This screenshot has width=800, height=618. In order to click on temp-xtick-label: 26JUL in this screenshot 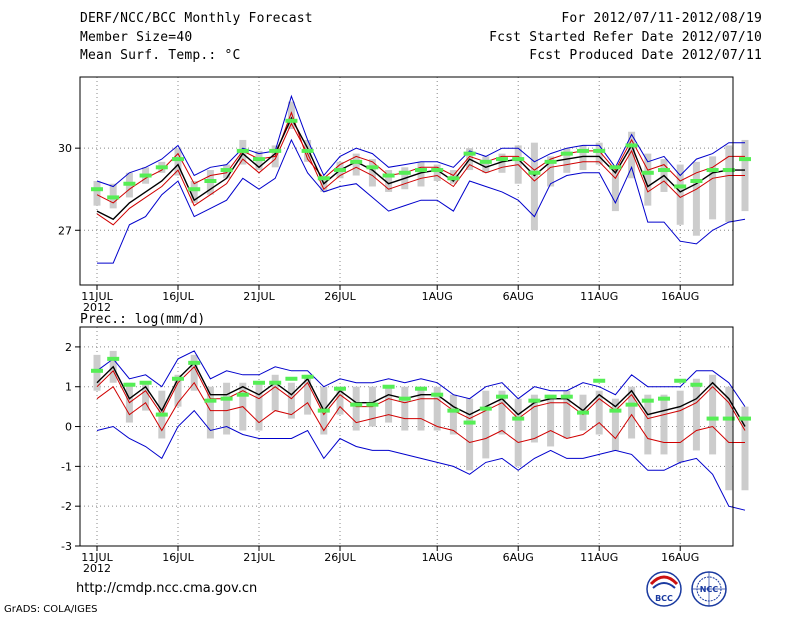, I will do `click(340, 296)`.